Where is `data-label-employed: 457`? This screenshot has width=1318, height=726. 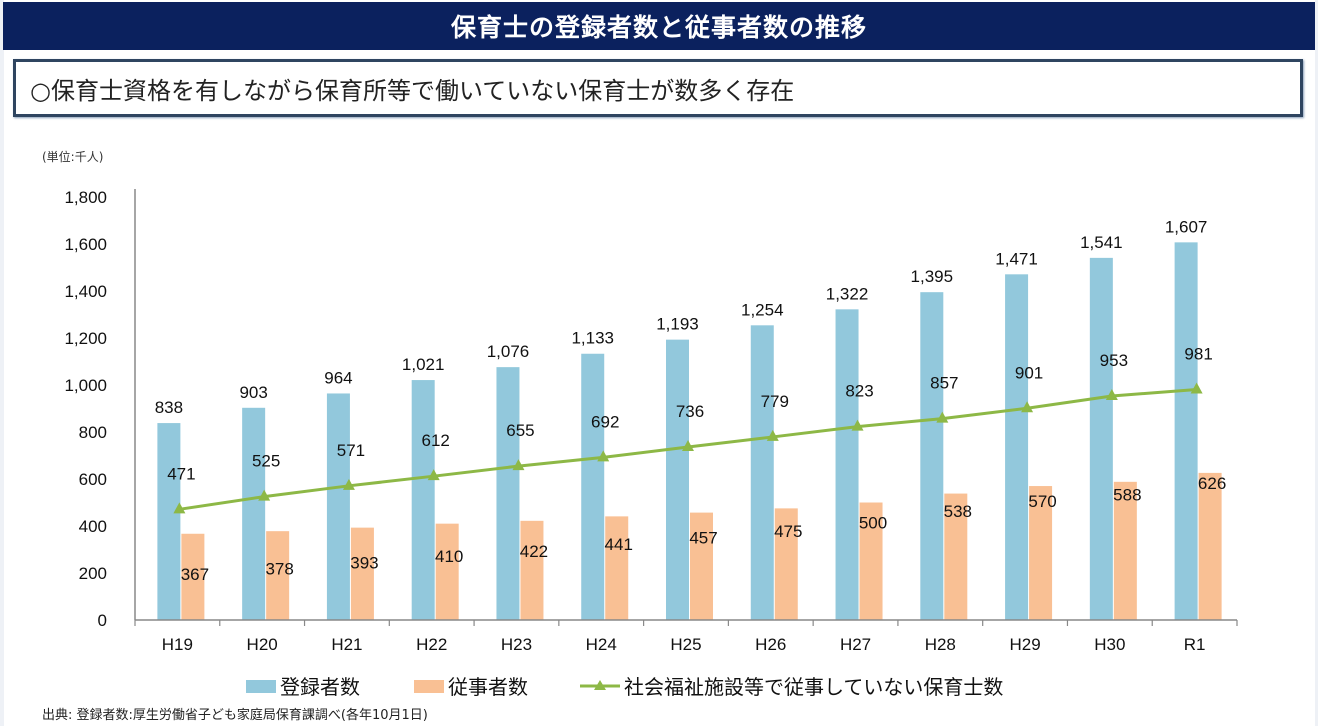 data-label-employed: 457 is located at coordinates (703, 538).